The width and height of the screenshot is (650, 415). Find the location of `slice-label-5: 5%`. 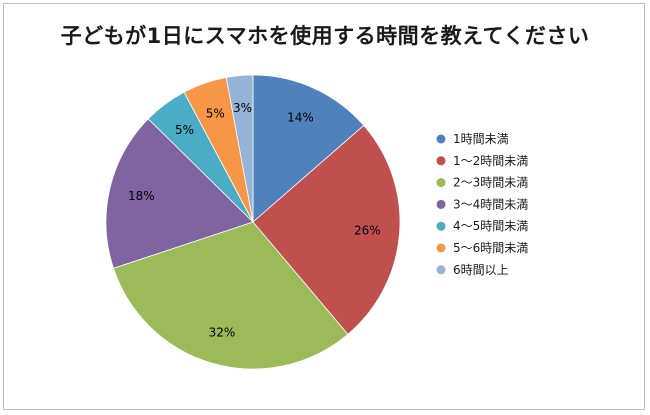

slice-label-5: 5% is located at coordinates (184, 130).